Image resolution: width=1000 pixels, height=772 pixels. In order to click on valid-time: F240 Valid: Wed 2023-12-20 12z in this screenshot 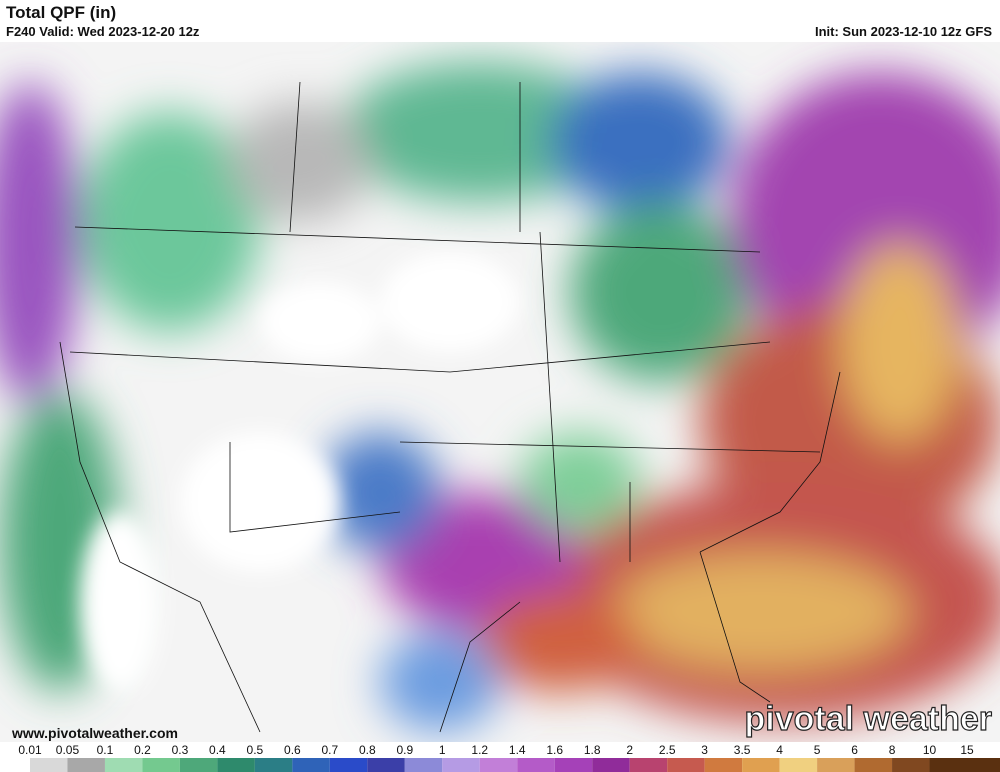, I will do `click(103, 31)`.